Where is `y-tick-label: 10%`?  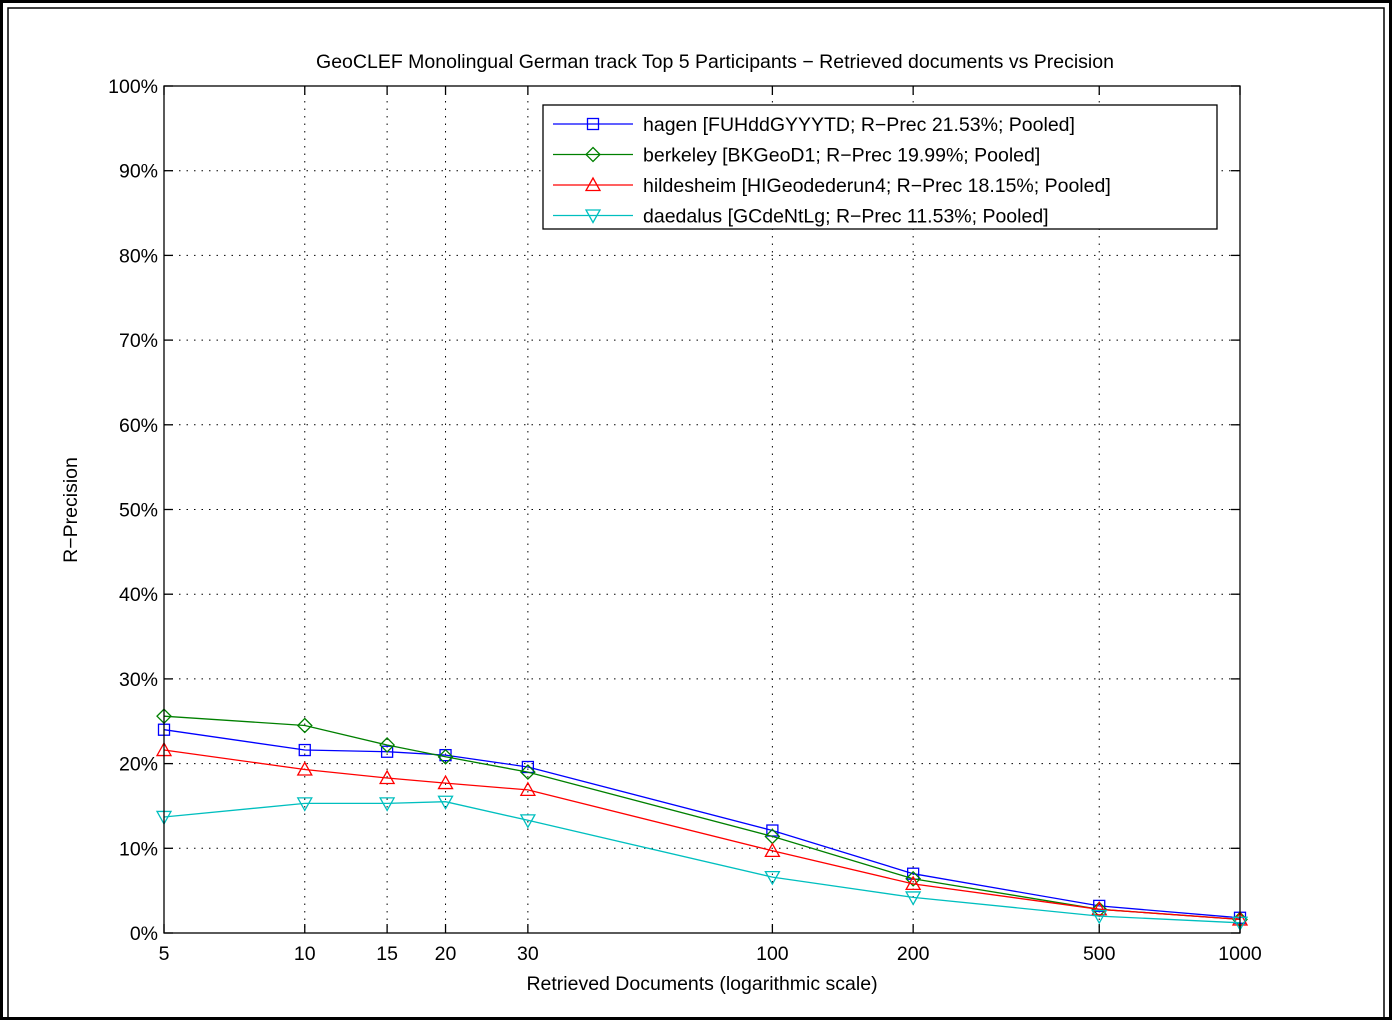 y-tick-label: 10% is located at coordinates (138, 849).